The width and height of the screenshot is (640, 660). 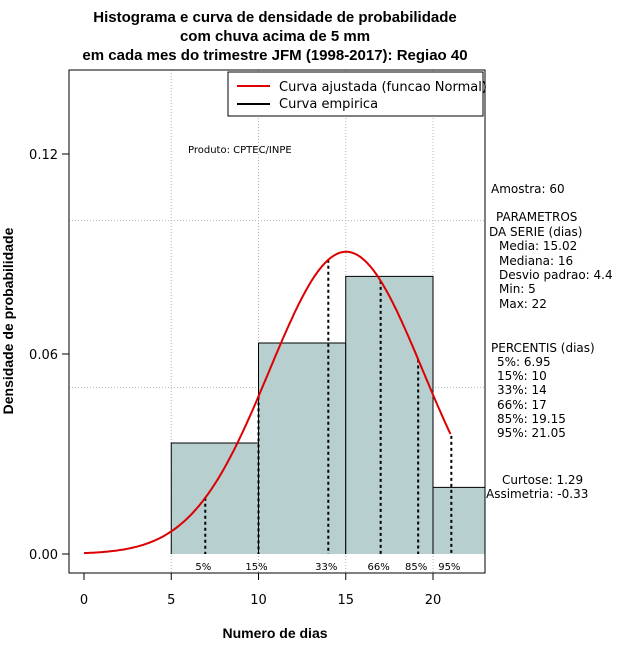 What do you see at coordinates (522, 405) in the screenshot?
I see `percentil-66: 66%: 17` at bounding box center [522, 405].